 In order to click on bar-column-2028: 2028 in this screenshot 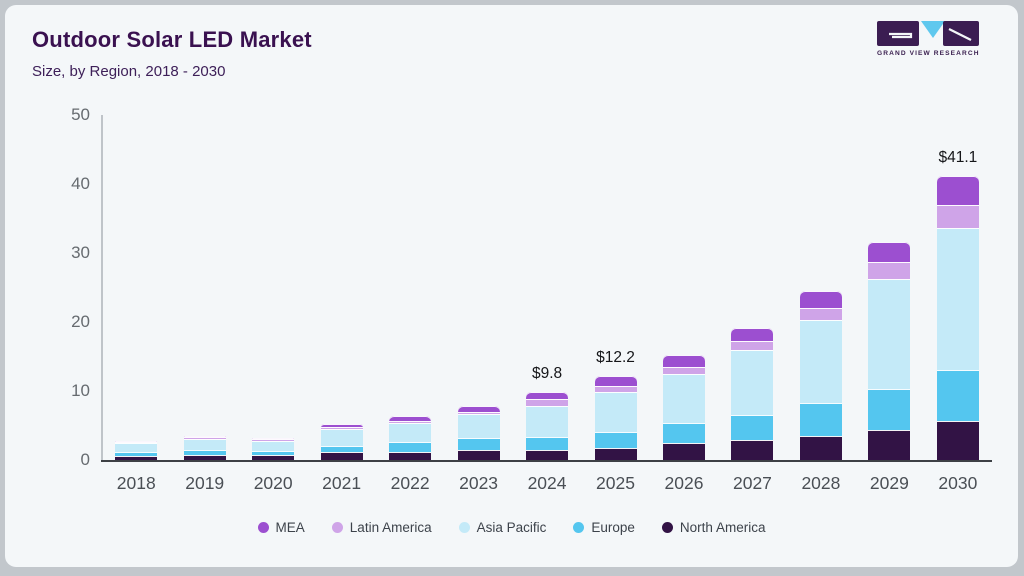, I will do `click(821, 304)`.